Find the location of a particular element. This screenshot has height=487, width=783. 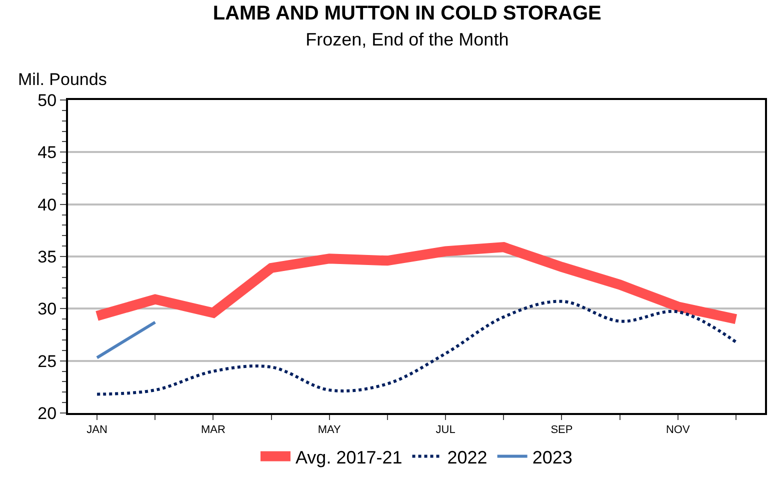

x-tick-label: MAR is located at coordinates (213, 430).